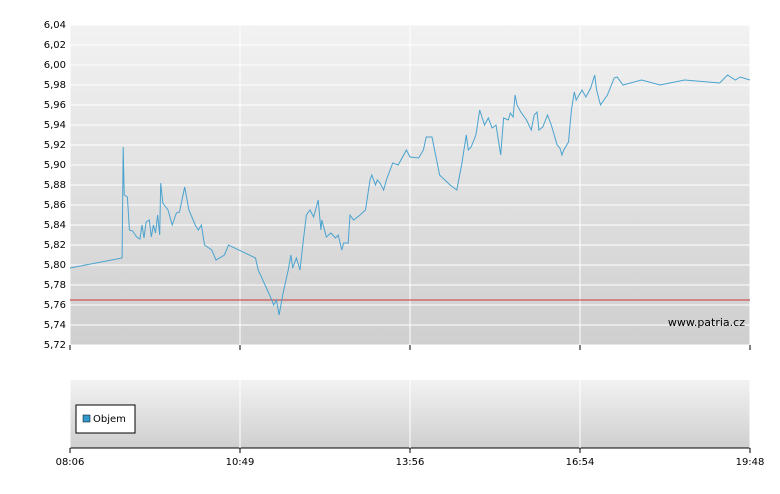 The height and width of the screenshot is (494, 780). I want to click on y-tick-label: 6,00, so click(55, 65).